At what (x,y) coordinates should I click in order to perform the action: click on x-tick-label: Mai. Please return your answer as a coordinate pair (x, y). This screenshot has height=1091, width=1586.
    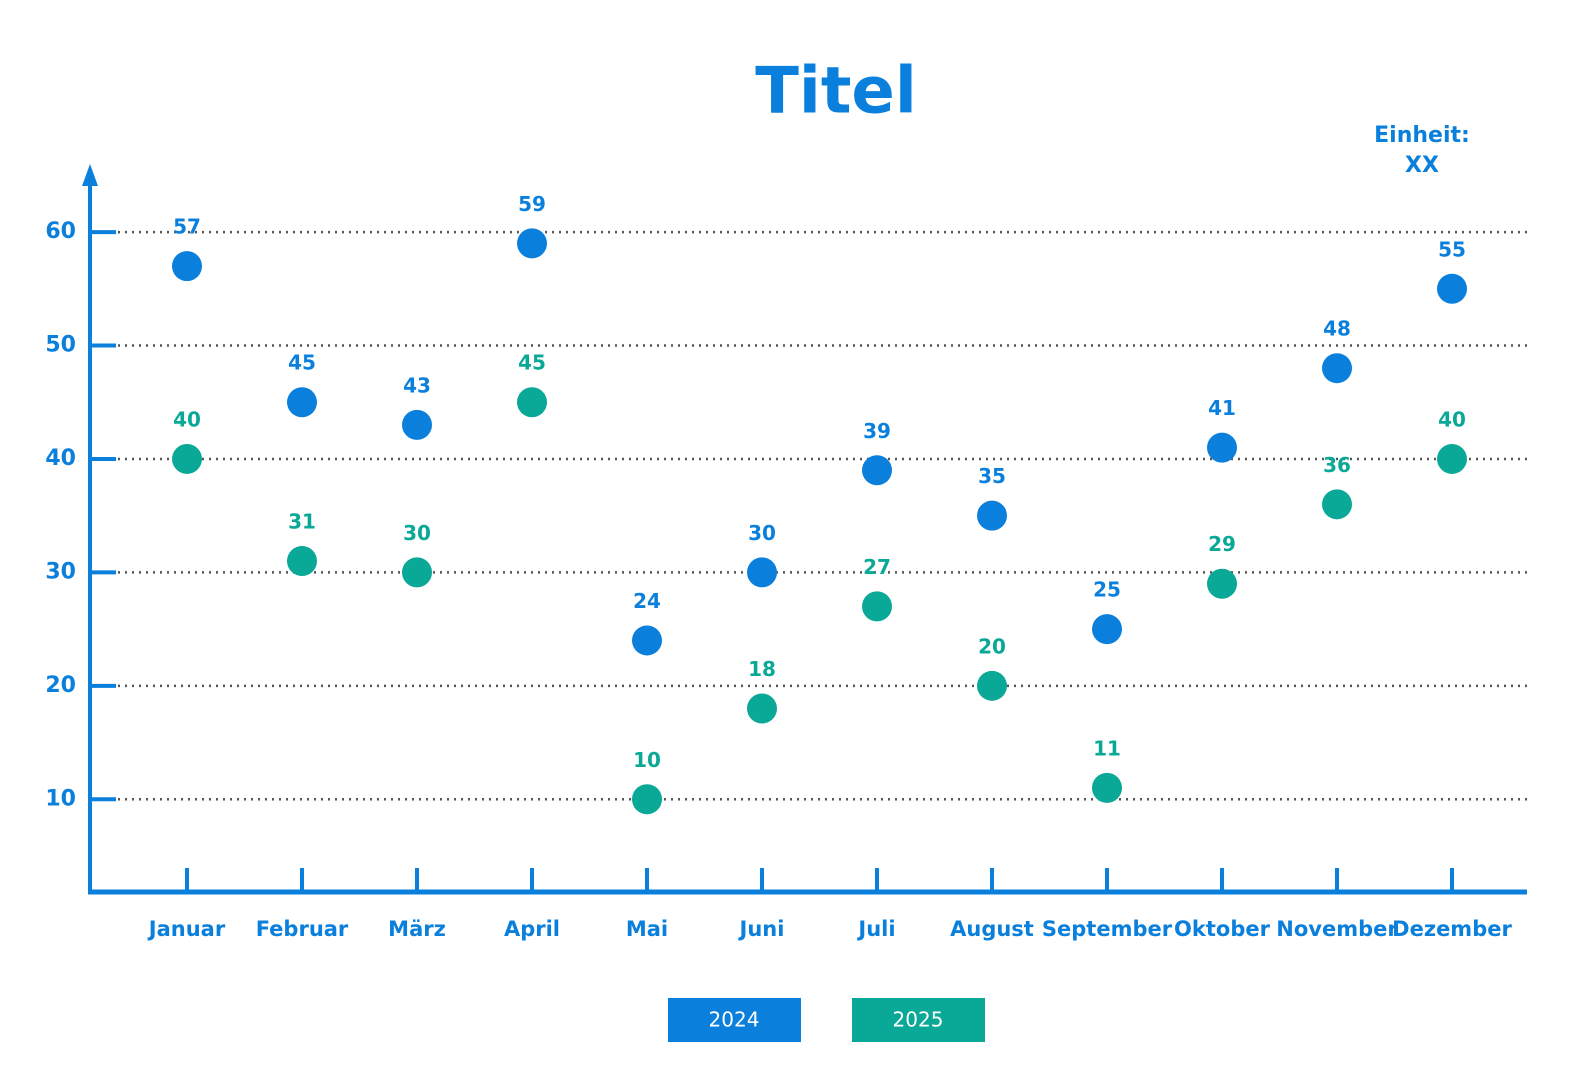
    Looking at the image, I should click on (647, 929).